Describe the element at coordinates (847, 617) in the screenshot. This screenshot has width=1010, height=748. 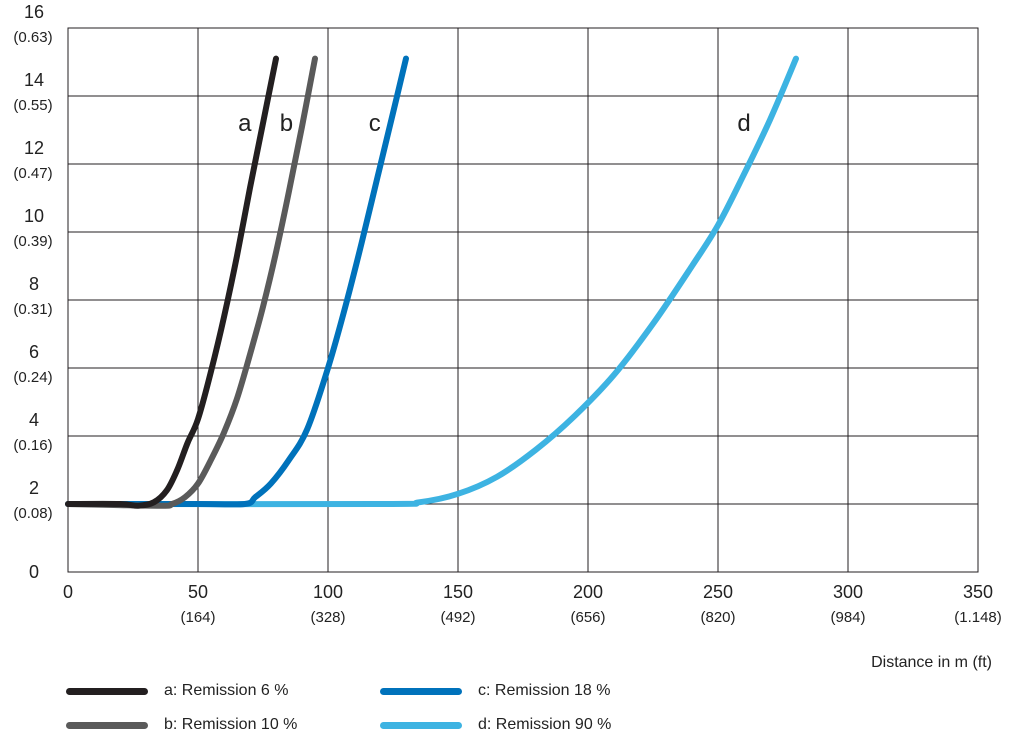
I see `x-tick-sublabel: (984)` at that location.